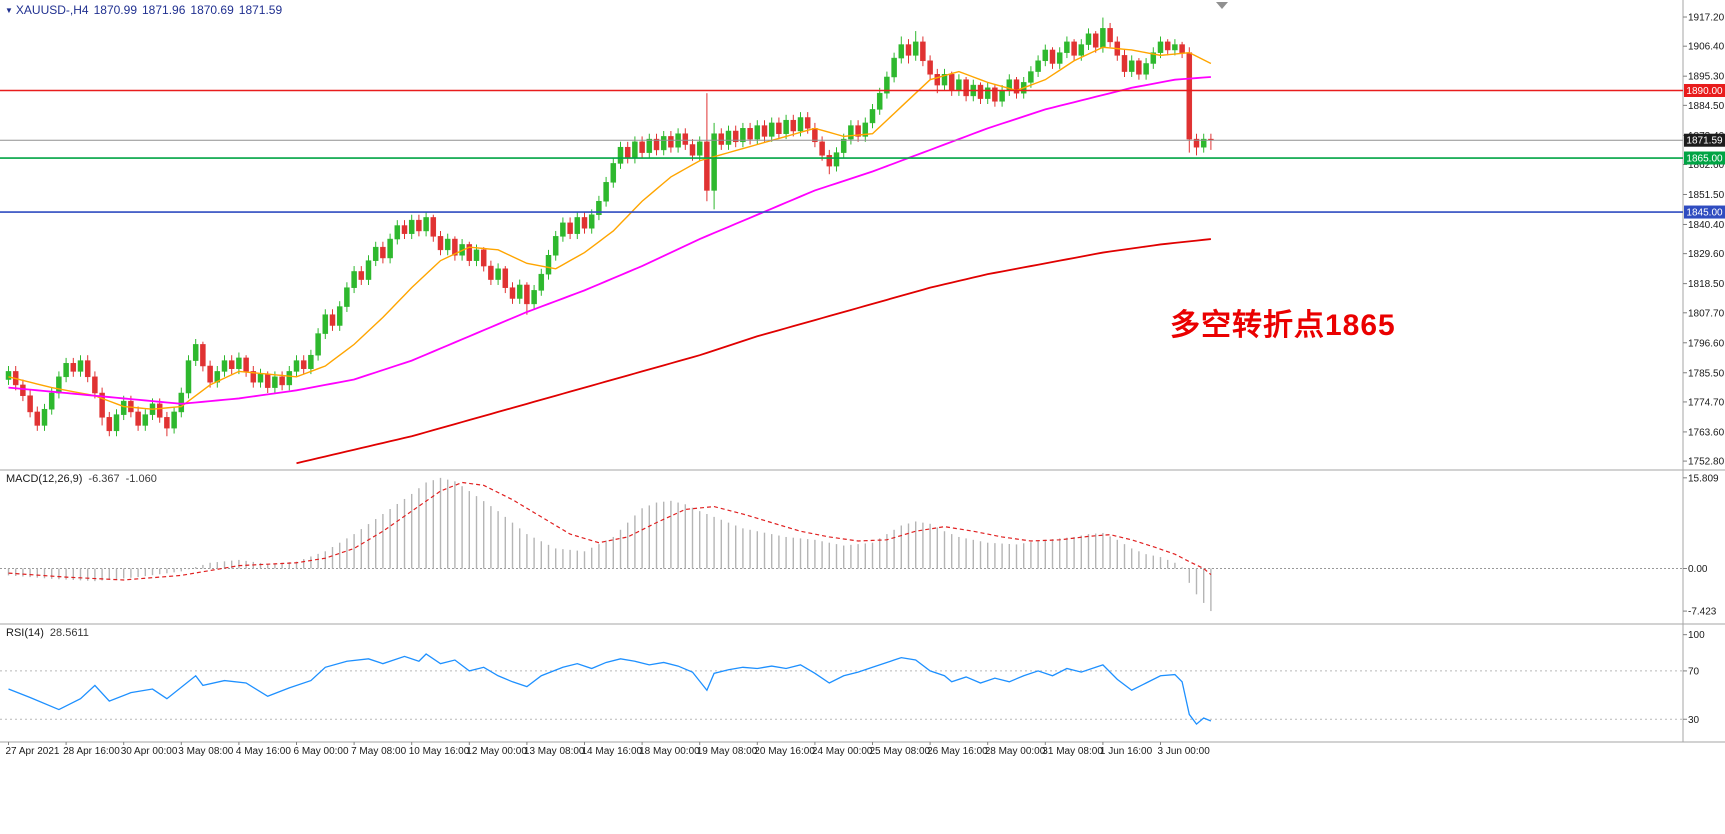 The width and height of the screenshot is (1725, 834). I want to click on chart-annotation-text: 多空转折点1865, so click(1283, 325).